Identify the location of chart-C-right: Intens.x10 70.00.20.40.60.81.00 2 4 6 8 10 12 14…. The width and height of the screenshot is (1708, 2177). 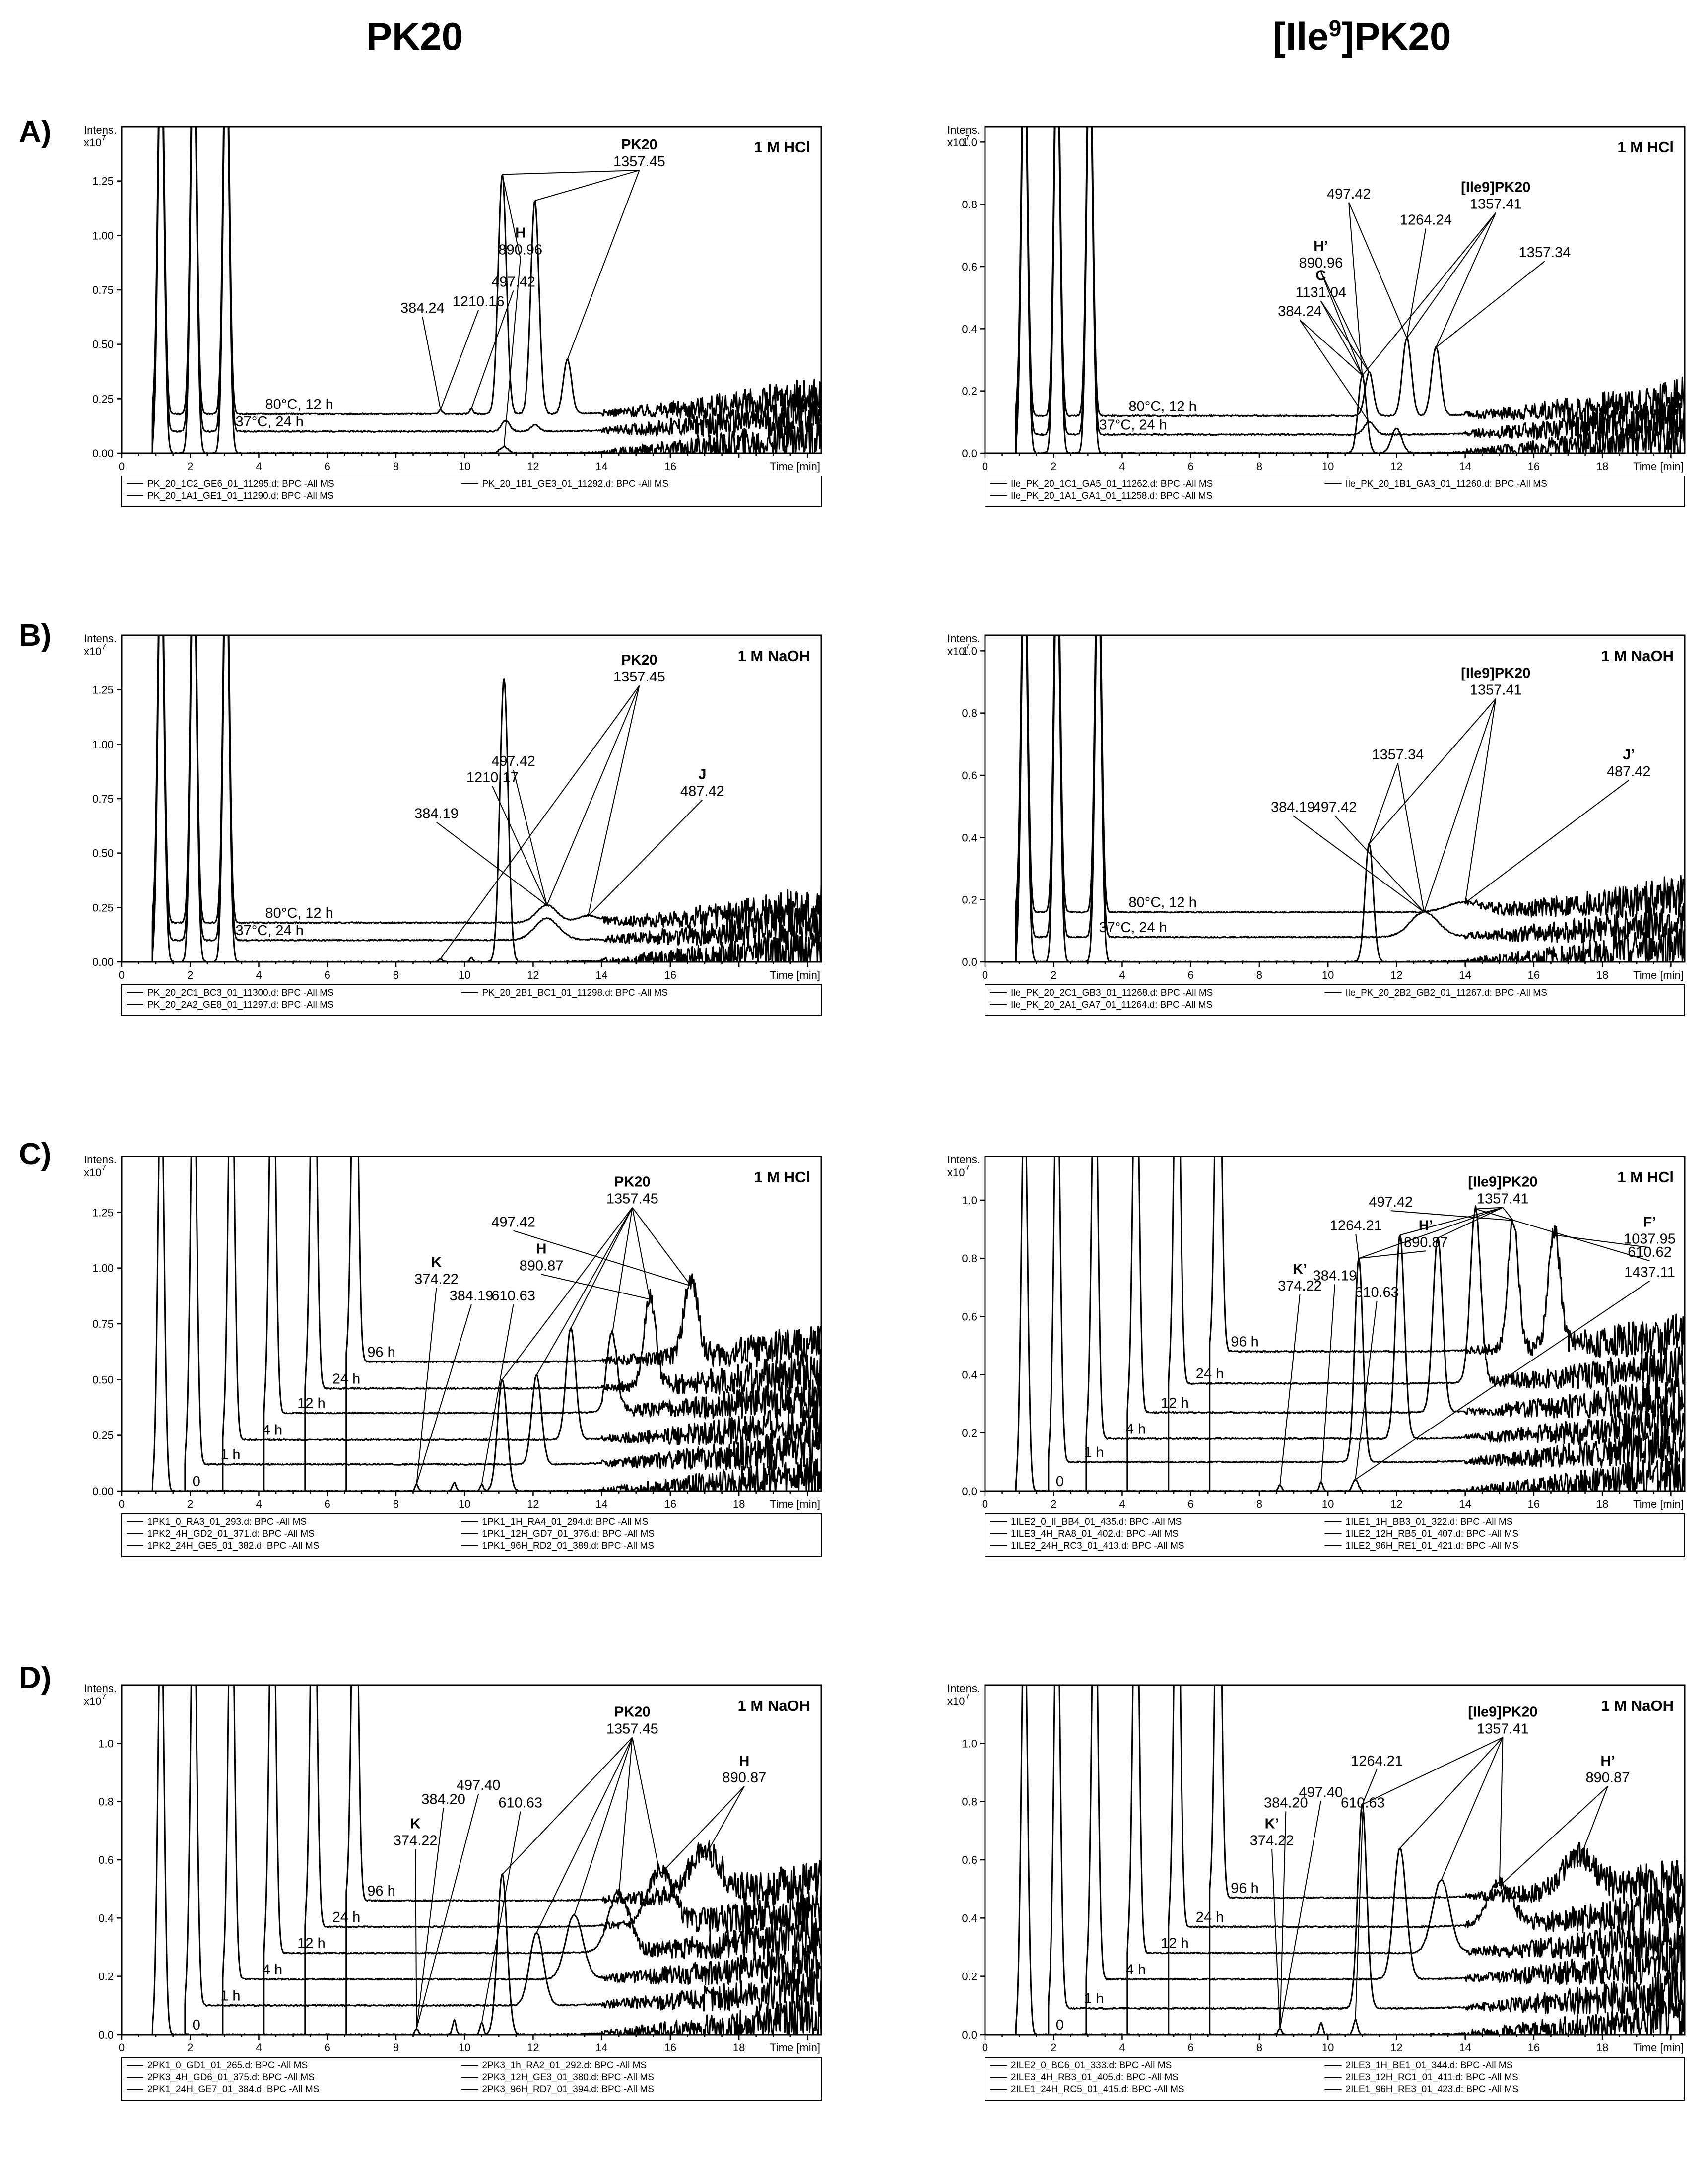
(1317, 1355).